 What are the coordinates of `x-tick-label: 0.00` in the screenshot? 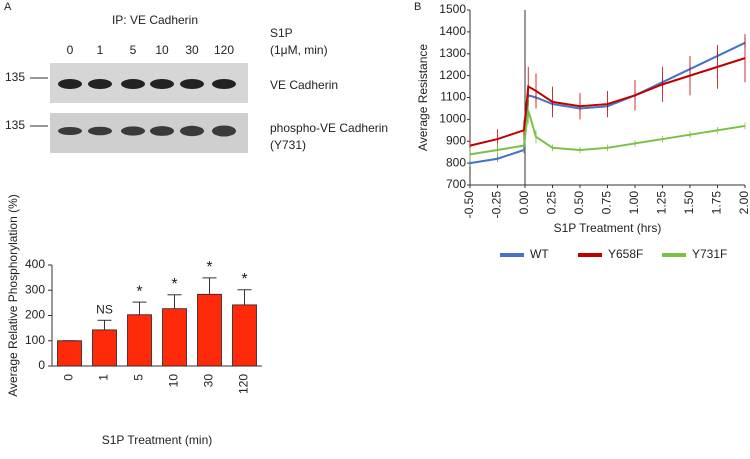 It's located at (524, 203).